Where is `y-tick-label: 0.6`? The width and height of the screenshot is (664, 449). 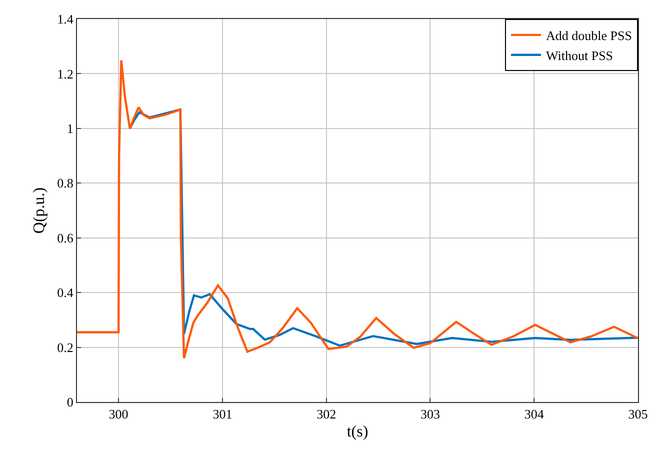 y-tick-label: 0.6 is located at coordinates (65, 238).